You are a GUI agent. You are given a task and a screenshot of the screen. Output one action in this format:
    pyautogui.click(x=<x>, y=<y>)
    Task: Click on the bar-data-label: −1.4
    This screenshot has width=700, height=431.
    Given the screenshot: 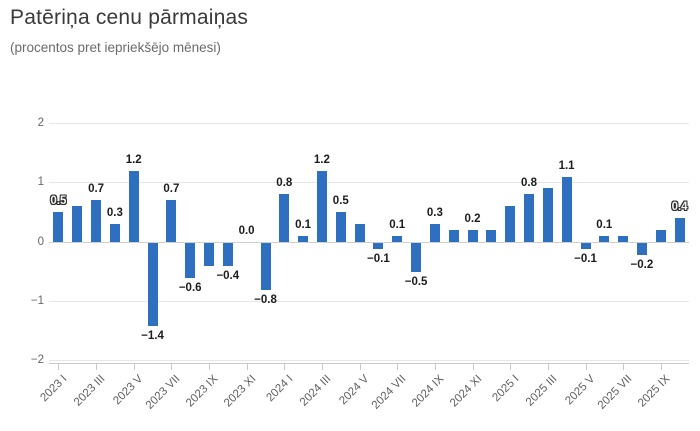 What is the action you would take?
    pyautogui.click(x=152, y=335)
    